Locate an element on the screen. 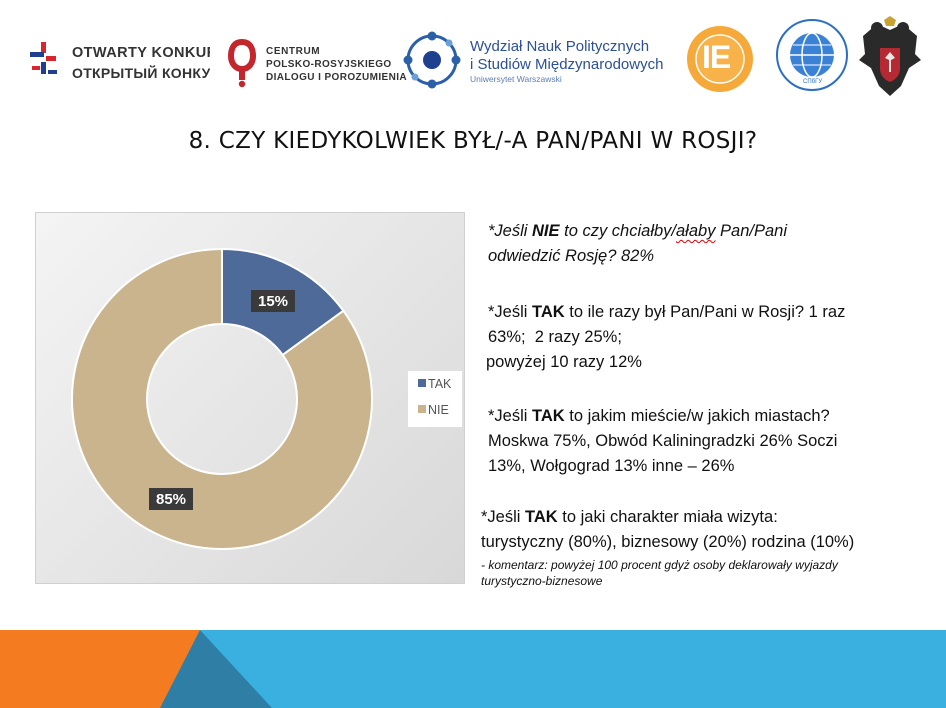  data-label-text: 85% is located at coordinates (171, 499).